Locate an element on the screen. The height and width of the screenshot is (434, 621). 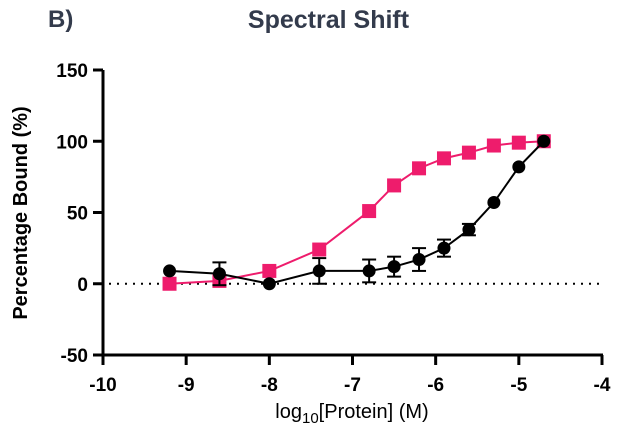
x-axis-label-suffix: [Protein] (M) is located at coordinates (374, 412).